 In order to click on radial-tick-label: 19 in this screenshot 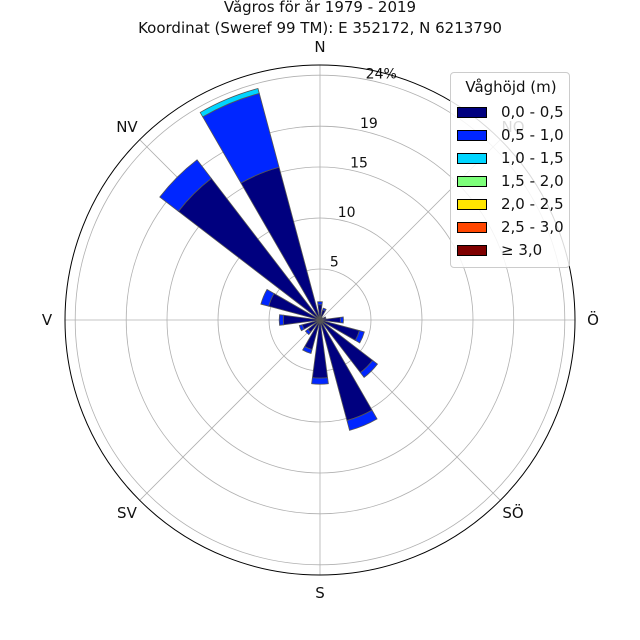, I will do `click(369, 124)`.